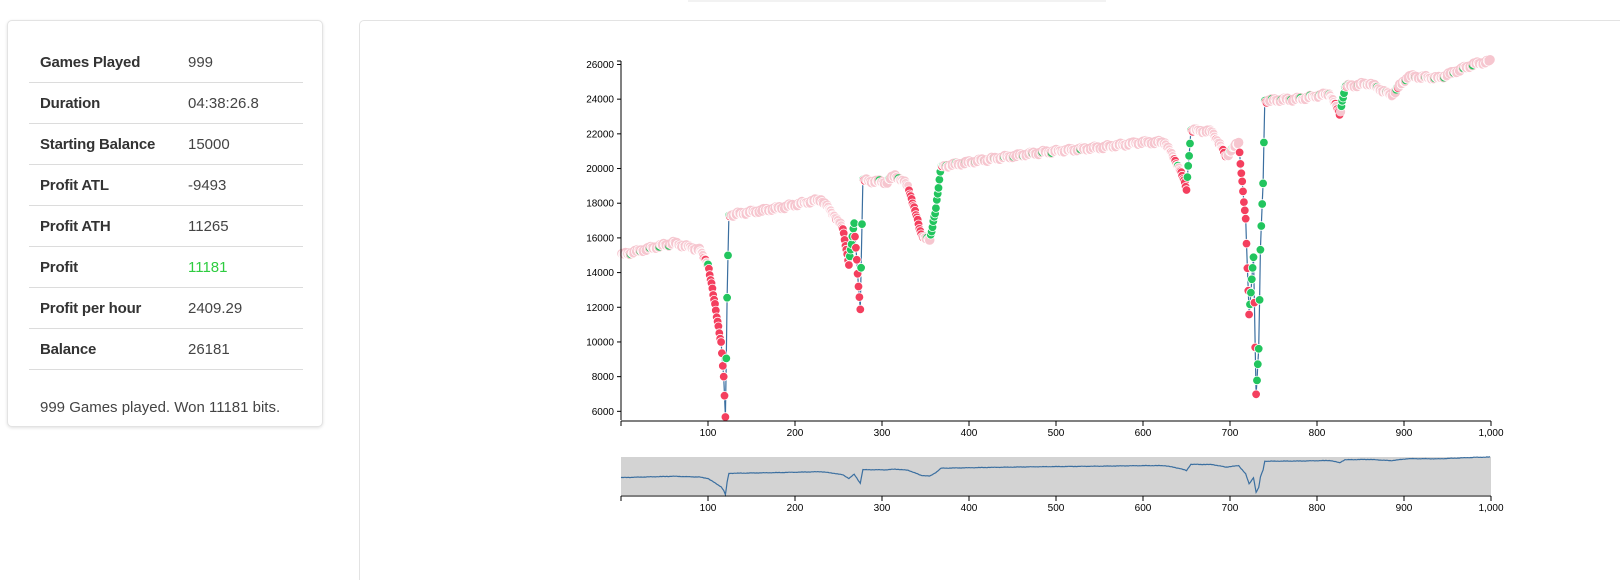 The height and width of the screenshot is (581, 1620). I want to click on stats-row: Starting Balance 15000, so click(166, 144).